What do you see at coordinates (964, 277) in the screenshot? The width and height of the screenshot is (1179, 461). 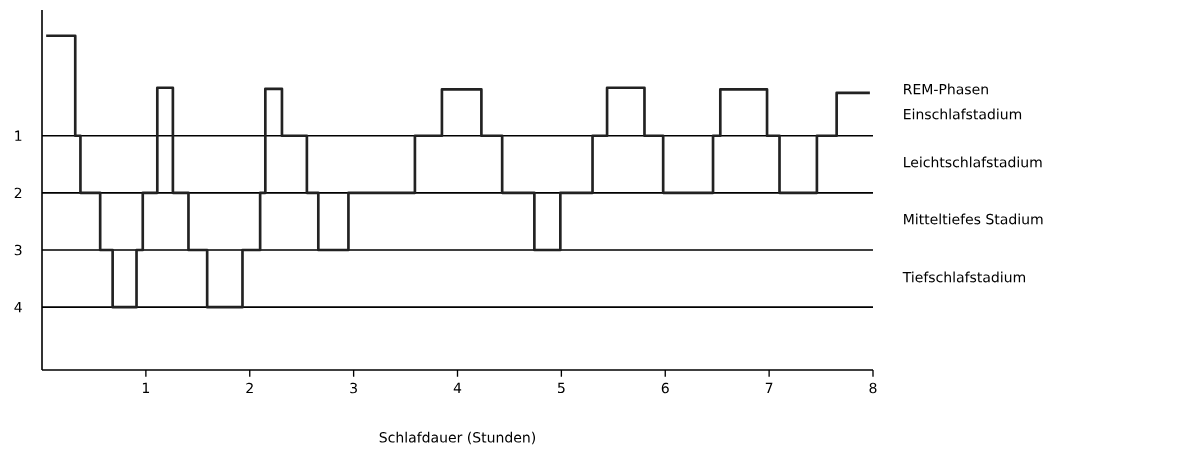 I see `text: Tiefschlafstadium` at bounding box center [964, 277].